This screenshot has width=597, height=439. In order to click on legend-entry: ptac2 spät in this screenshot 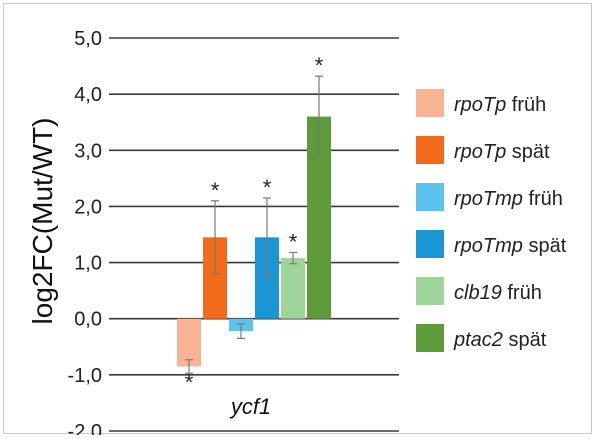, I will do `click(500, 340)`.